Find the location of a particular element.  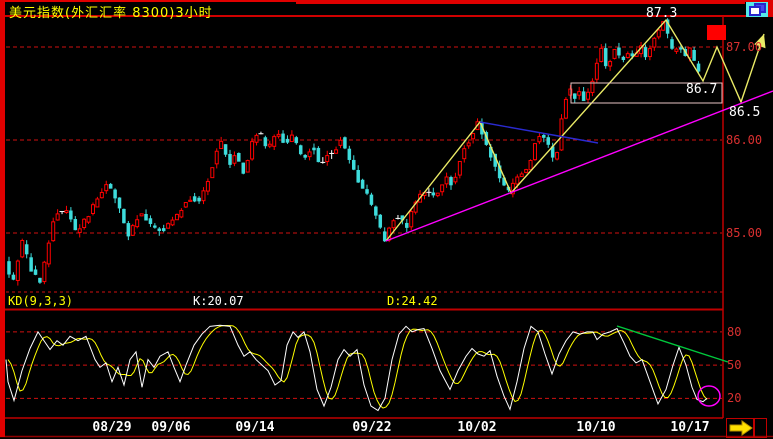

date-tick-0922: 09/22 is located at coordinates (372, 427).